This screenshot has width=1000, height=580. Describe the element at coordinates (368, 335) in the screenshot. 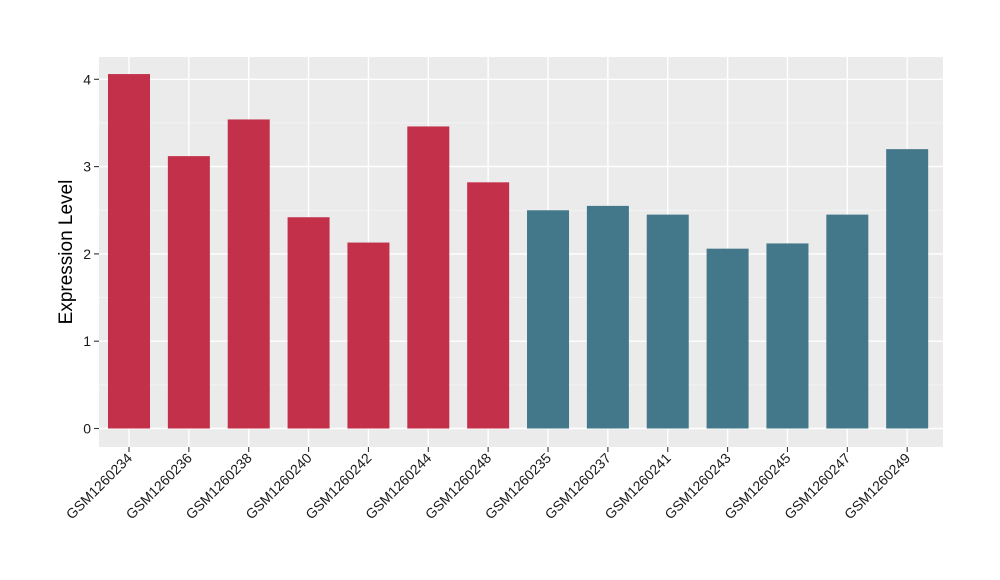

I see `bar-GSM1260242` at that location.